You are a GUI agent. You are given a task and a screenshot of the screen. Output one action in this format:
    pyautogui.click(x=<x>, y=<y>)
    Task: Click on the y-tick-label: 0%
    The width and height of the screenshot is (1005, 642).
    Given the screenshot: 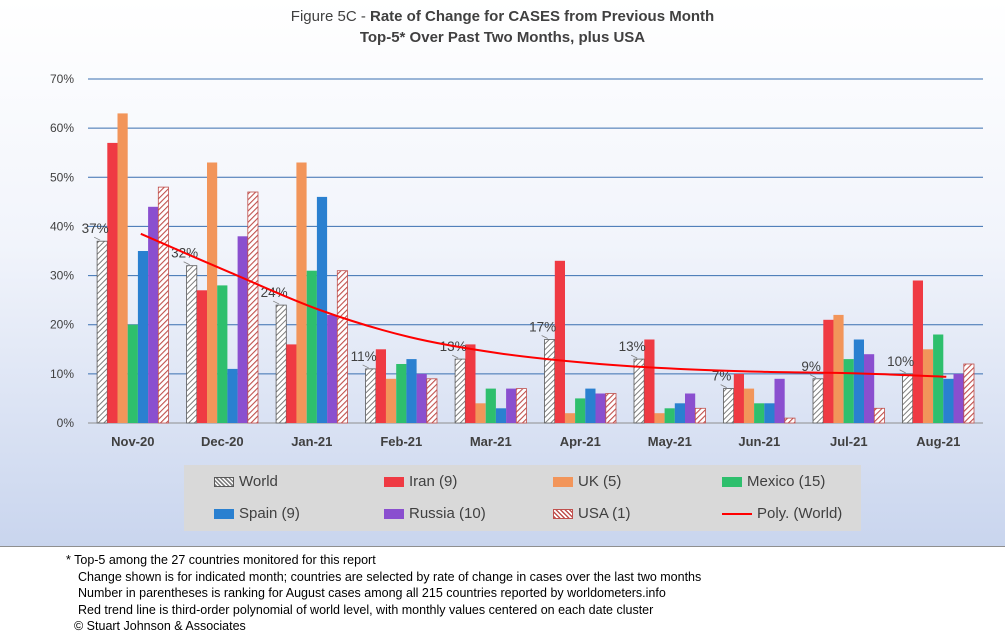 What is the action you would take?
    pyautogui.click(x=66, y=423)
    